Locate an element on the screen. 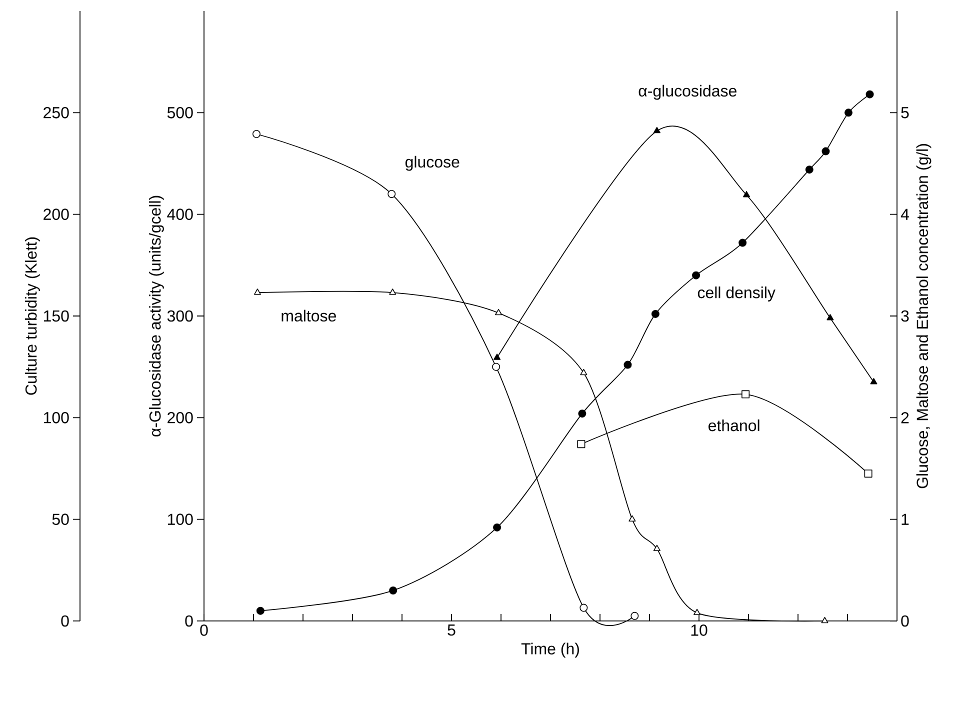 The height and width of the screenshot is (708, 960). series-label: cell densily is located at coordinates (737, 294).